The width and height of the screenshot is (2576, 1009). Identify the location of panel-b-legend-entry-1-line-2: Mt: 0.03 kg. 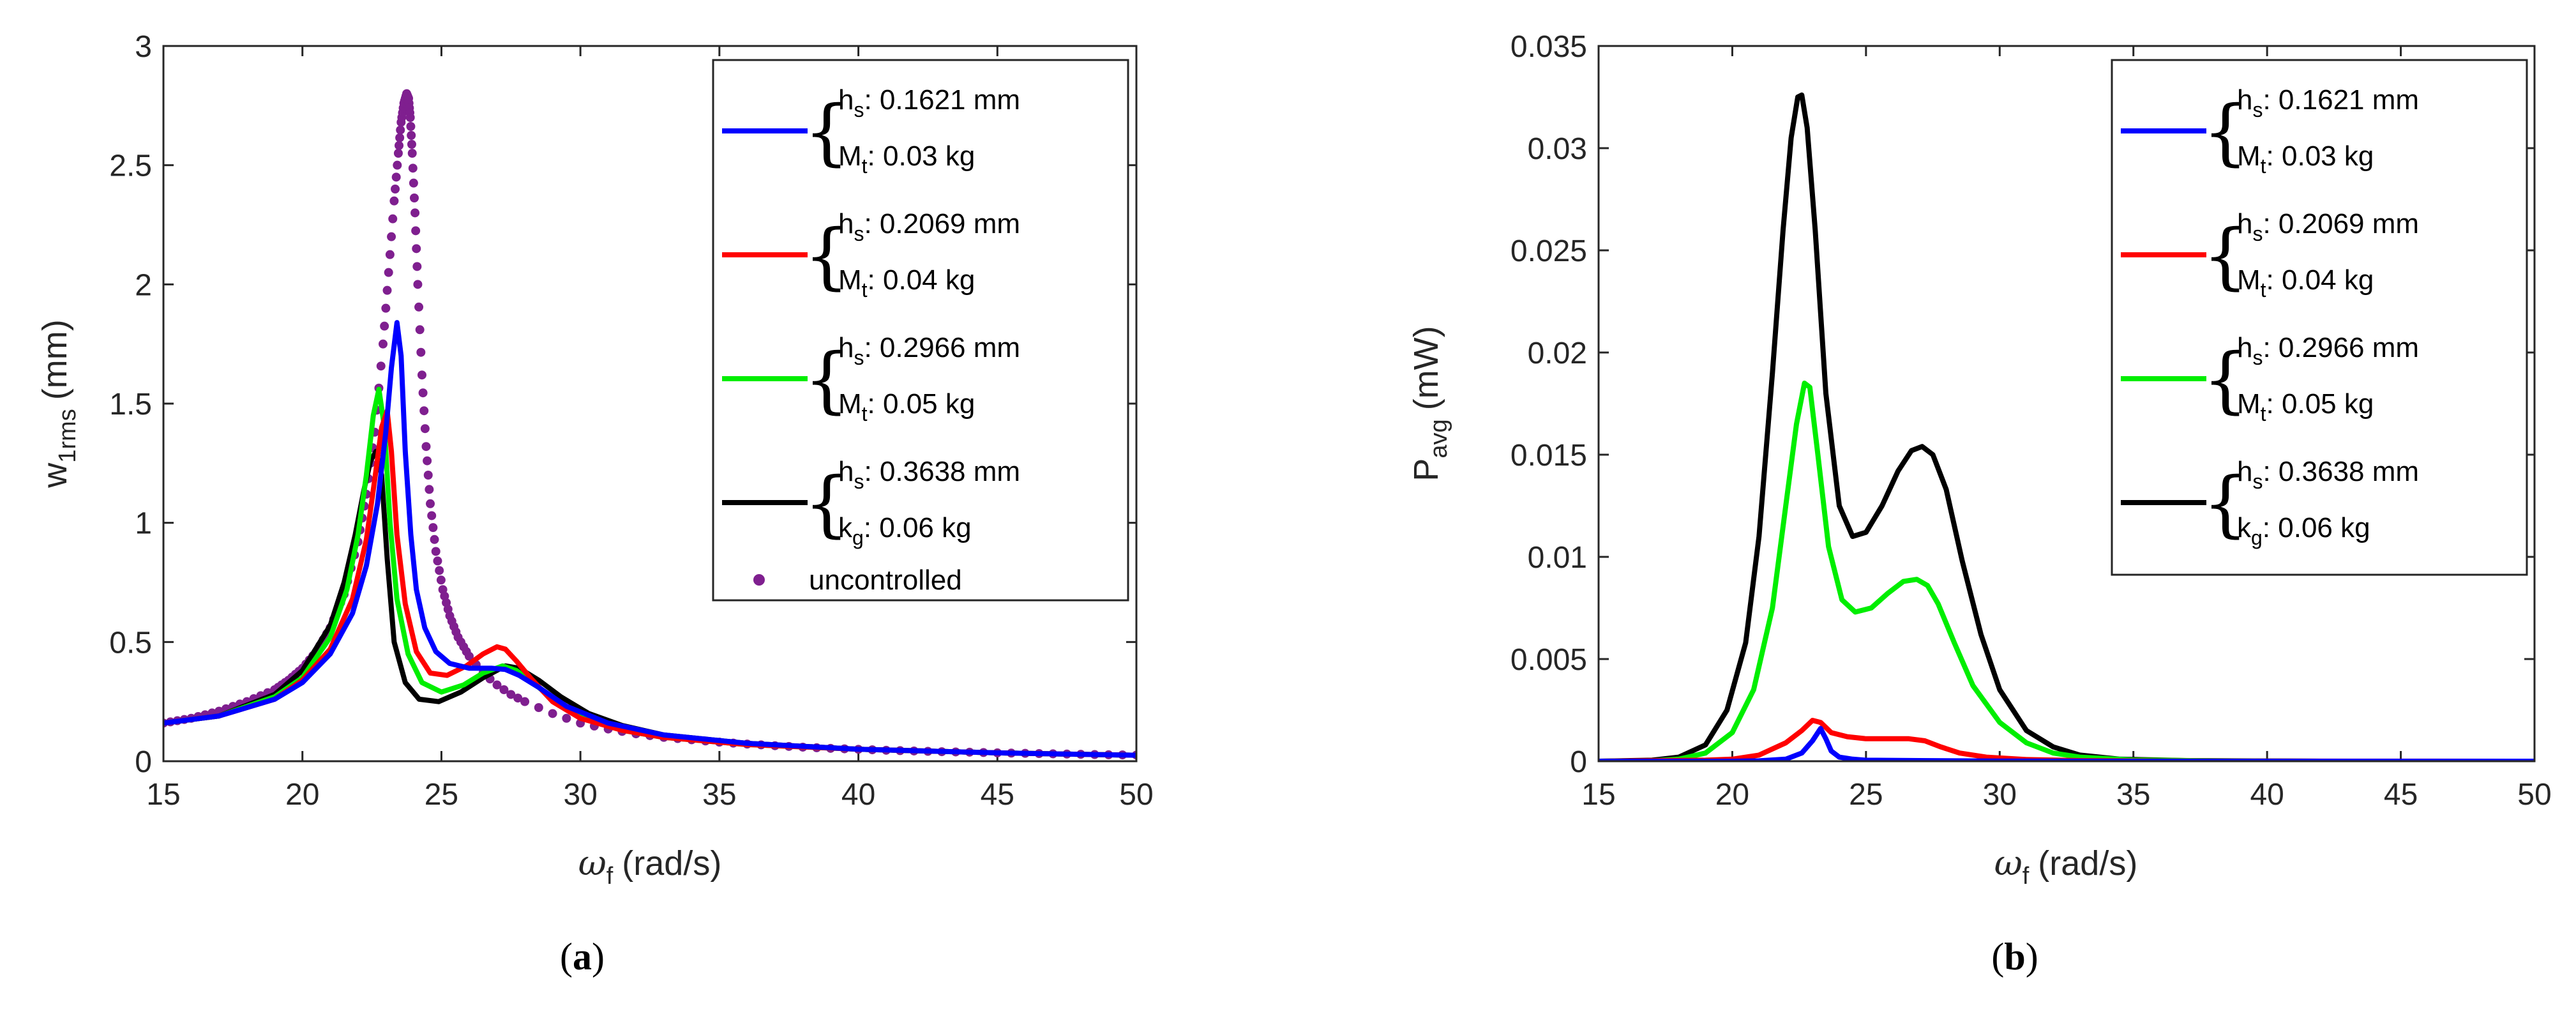
(2305, 159).